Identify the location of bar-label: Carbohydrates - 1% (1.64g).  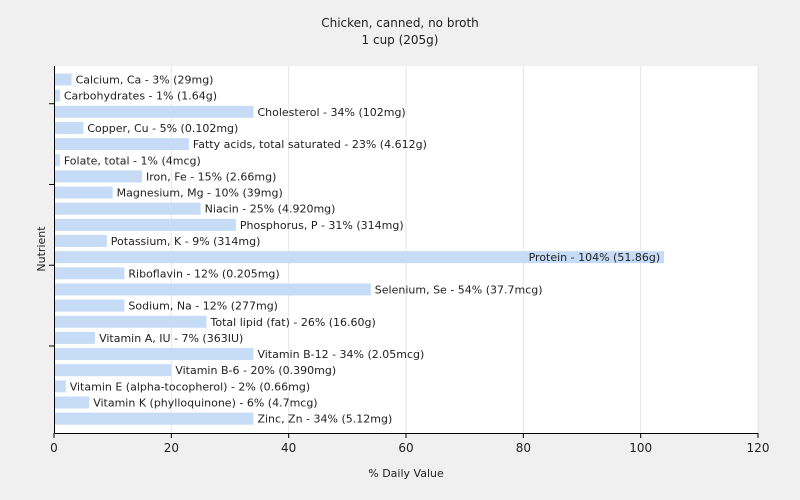
(140, 96).